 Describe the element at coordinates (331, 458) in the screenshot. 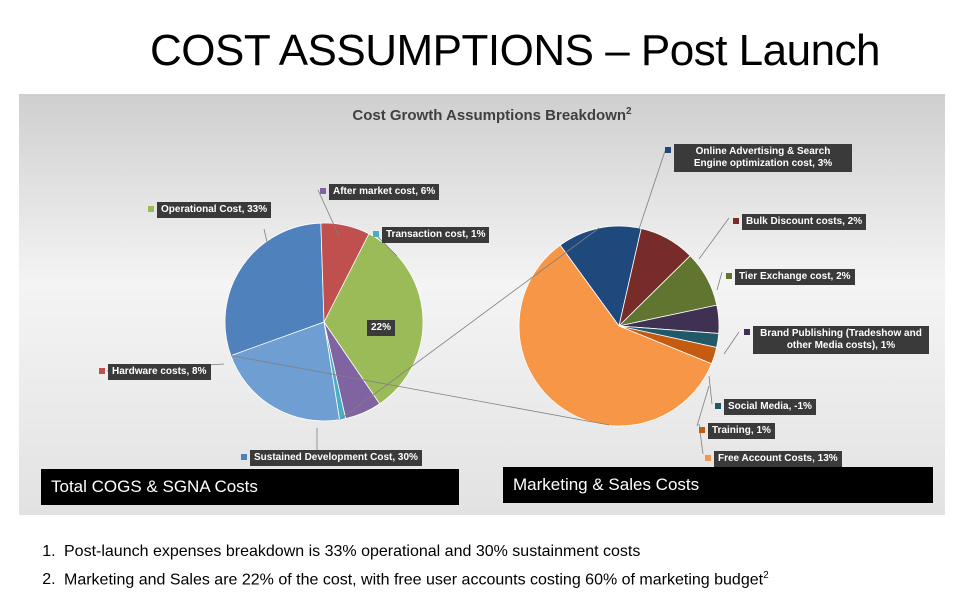

I see `label-sustained-development-cost: Sustained Development Cost, 30%` at that location.